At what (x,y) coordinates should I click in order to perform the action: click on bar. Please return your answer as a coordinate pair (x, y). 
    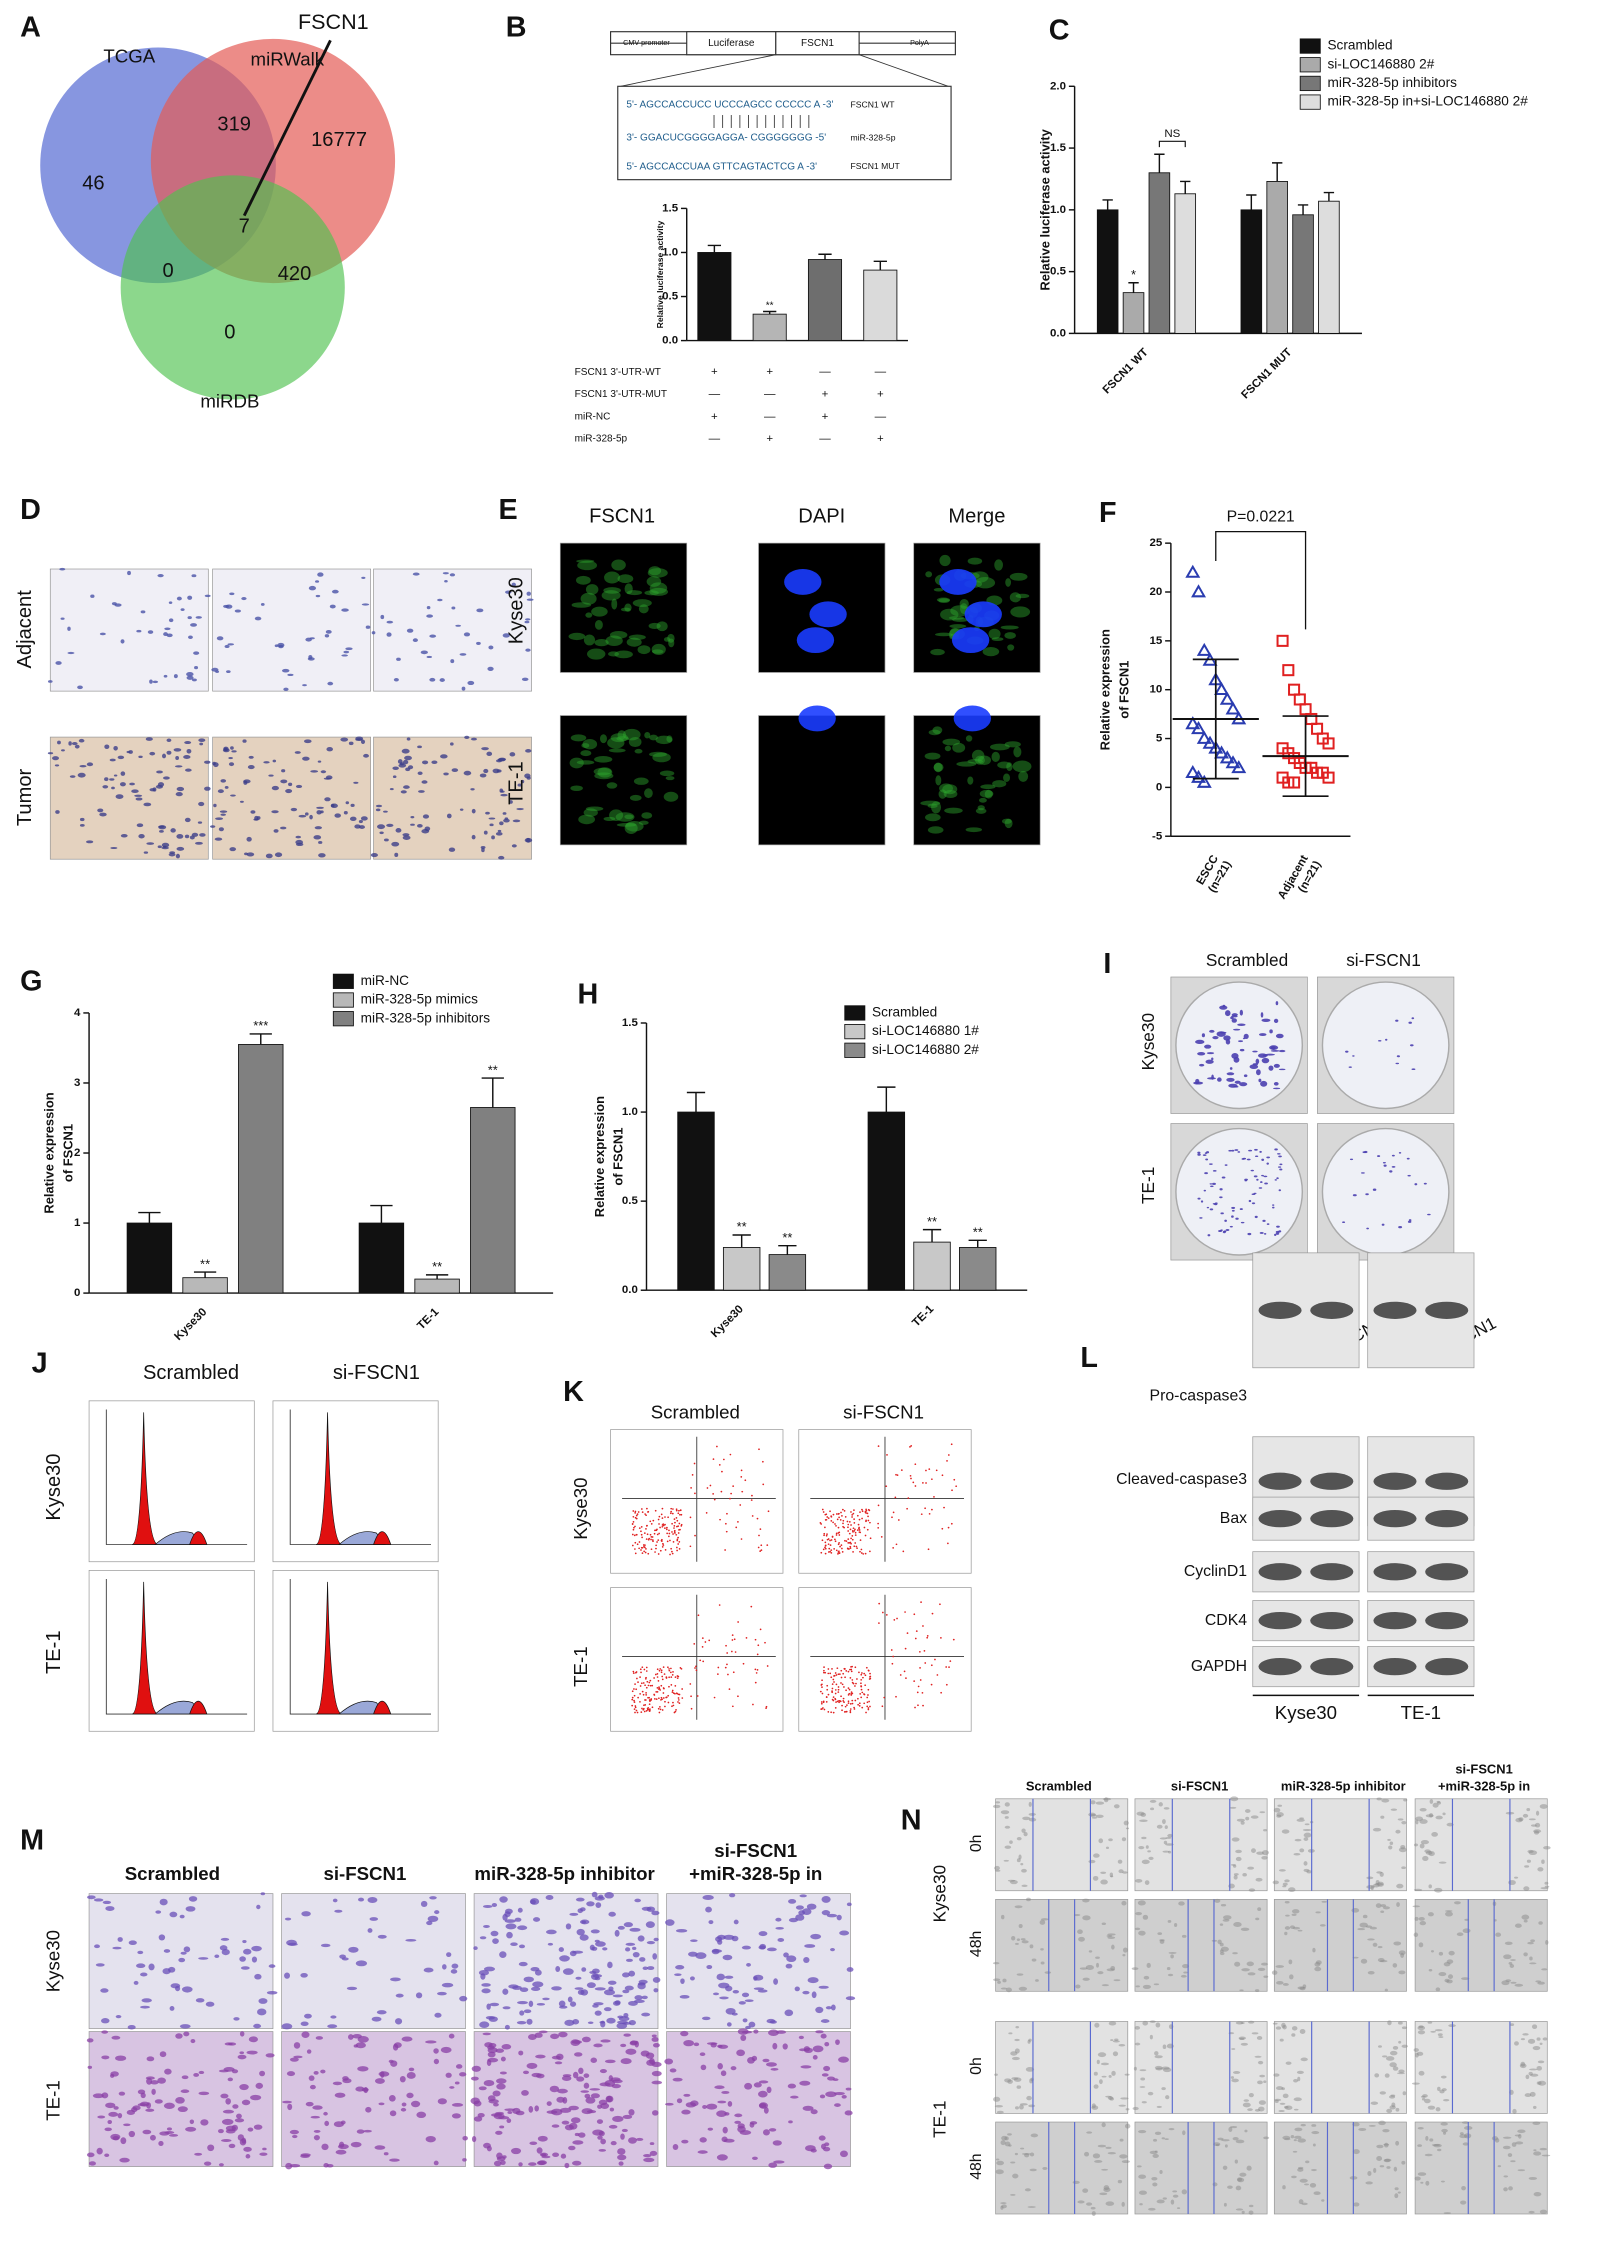
    Looking at the image, I should click on (932, 1266).